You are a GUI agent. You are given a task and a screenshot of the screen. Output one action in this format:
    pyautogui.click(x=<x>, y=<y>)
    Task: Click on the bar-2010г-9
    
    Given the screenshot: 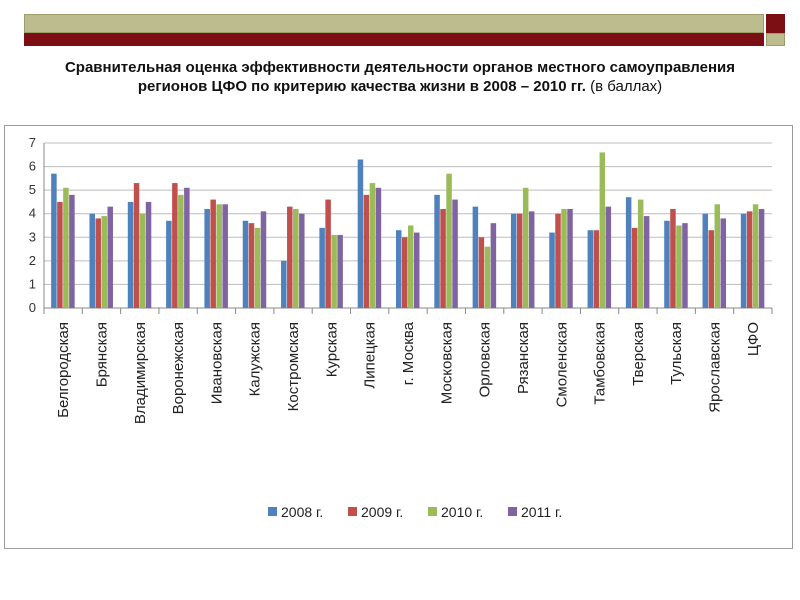 What is the action you would take?
    pyautogui.click(x=411, y=266)
    